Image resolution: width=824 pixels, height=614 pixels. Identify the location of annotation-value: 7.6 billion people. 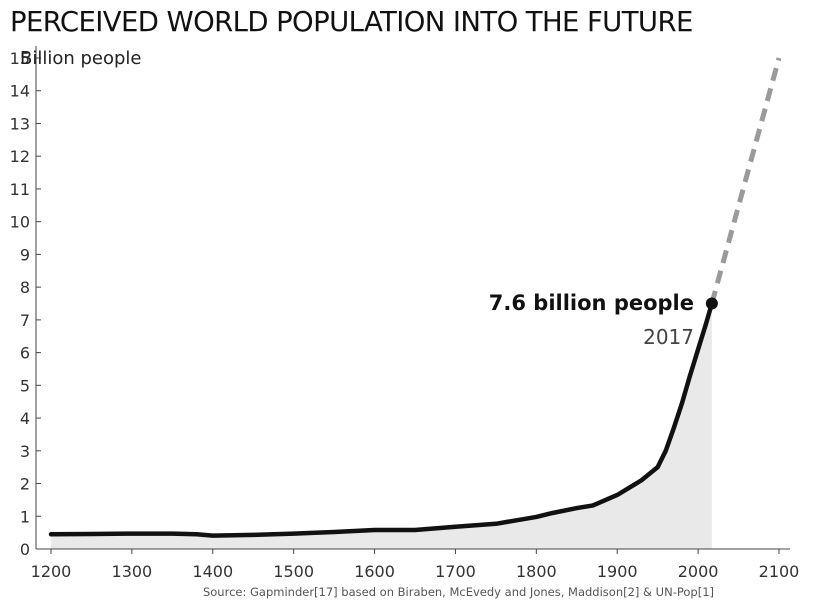
(591, 303).